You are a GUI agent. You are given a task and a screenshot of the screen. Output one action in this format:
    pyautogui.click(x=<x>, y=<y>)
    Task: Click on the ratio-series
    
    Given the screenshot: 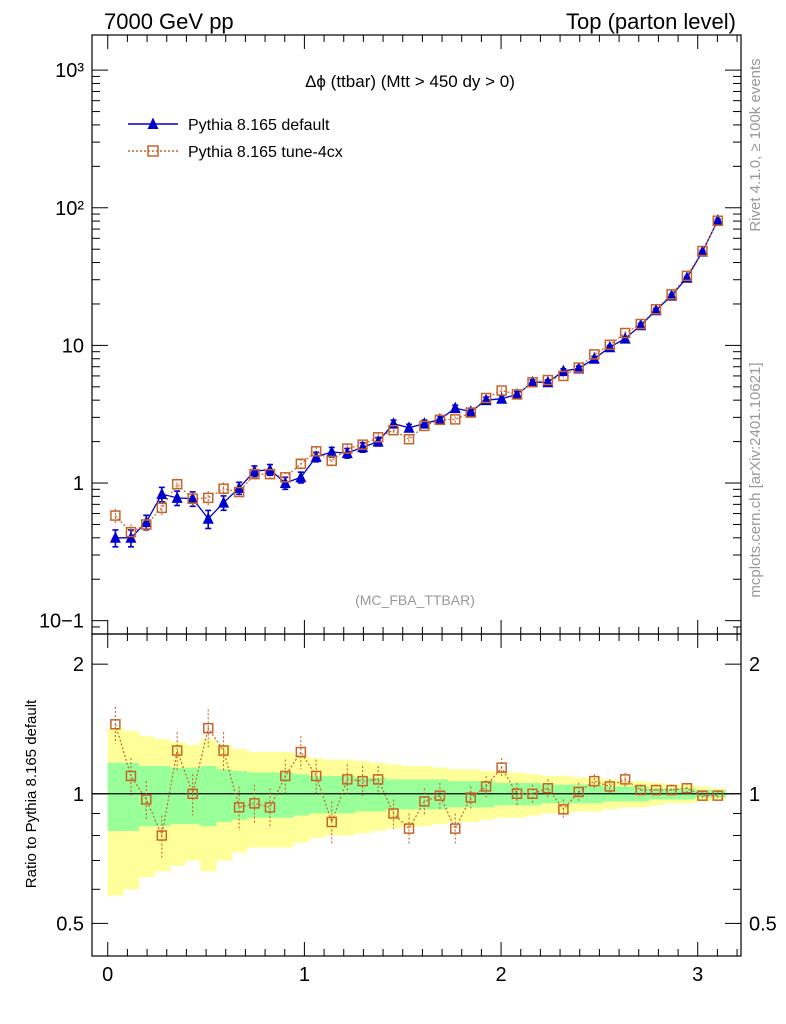 What is the action you would take?
    pyautogui.click(x=417, y=782)
    